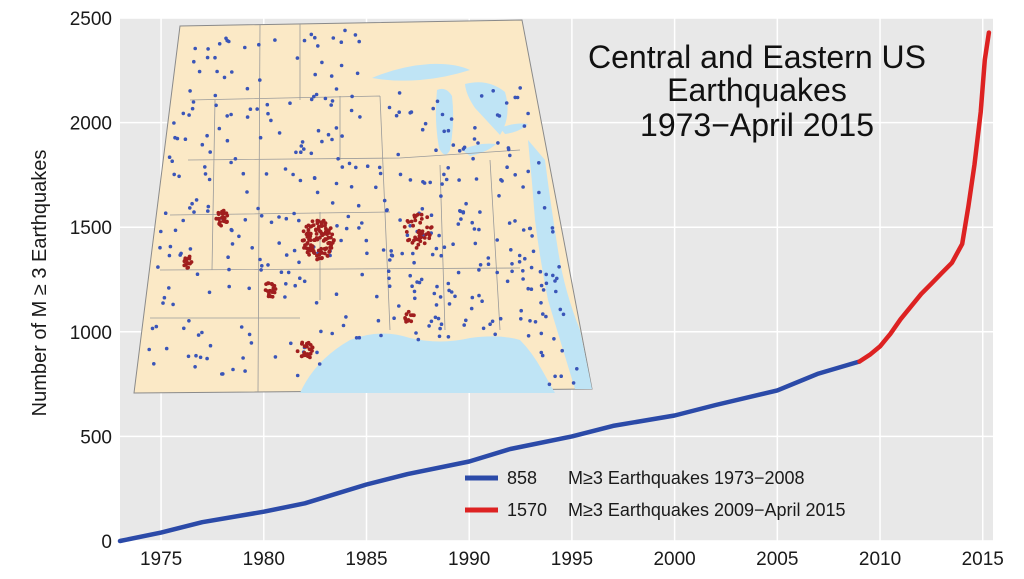 This screenshot has width=1024, height=579. Describe the element at coordinates (40, 283) in the screenshot. I see `y-axis-label: Number of M ≥ 3 Earthquakes` at that location.